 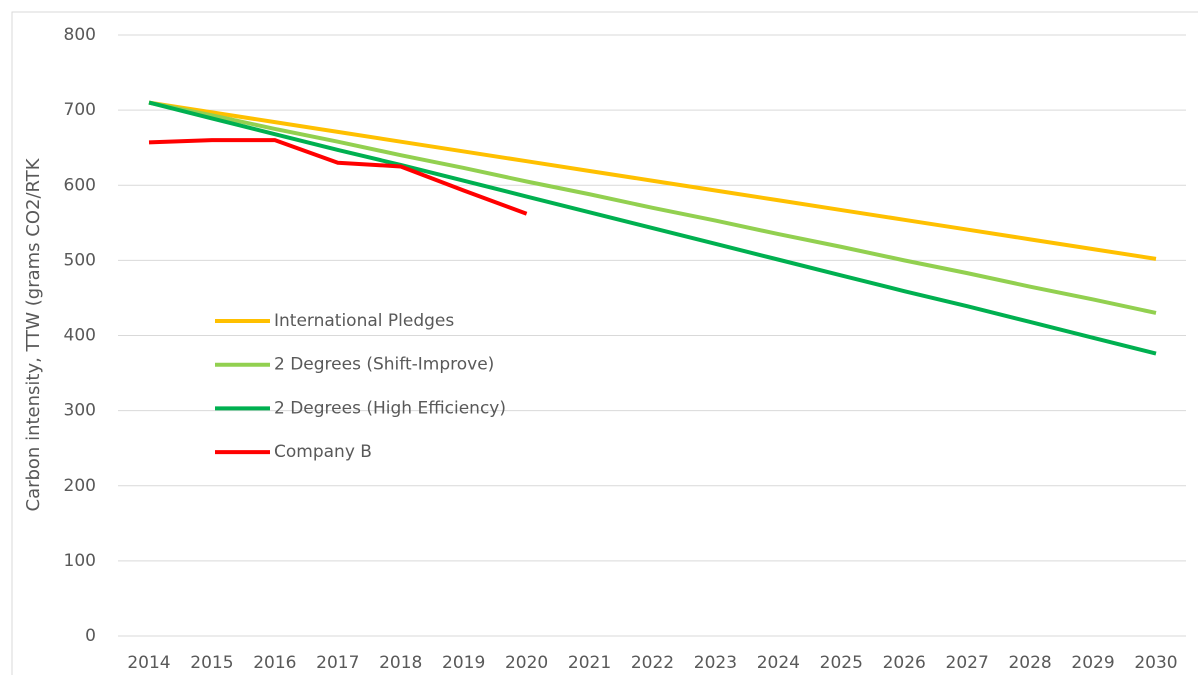 What do you see at coordinates (33, 334) in the screenshot?
I see `y-axis-label: Carbon intensity, TTW (grams CO2/RTK` at bounding box center [33, 334].